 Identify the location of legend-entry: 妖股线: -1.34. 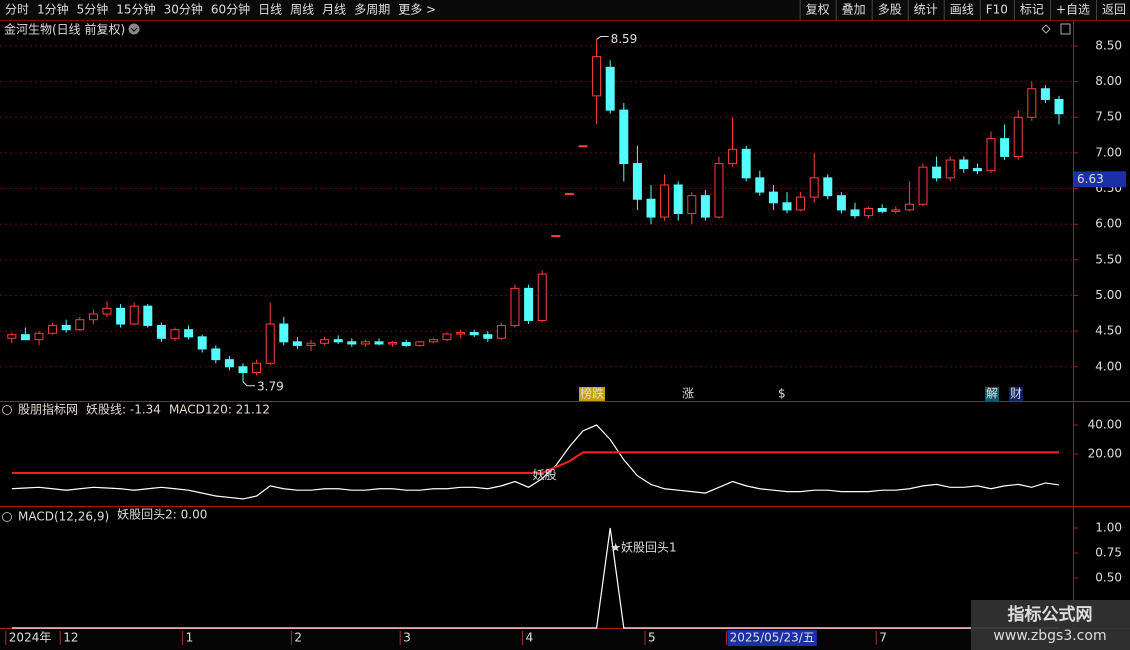
(123, 410).